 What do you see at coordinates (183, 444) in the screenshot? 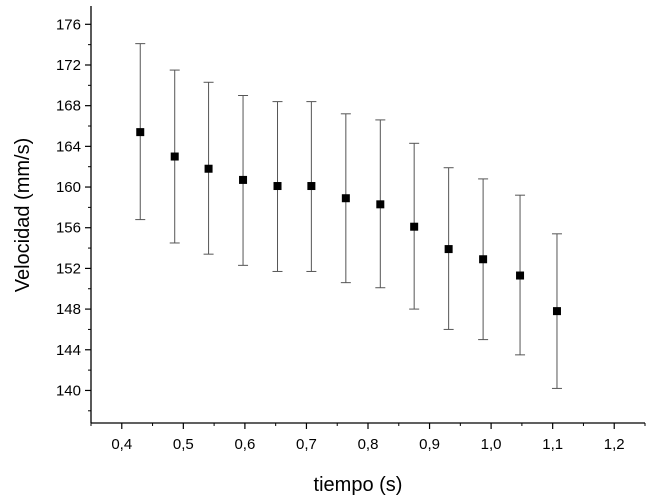
I see `x-tick-label: 0,5` at bounding box center [183, 444].